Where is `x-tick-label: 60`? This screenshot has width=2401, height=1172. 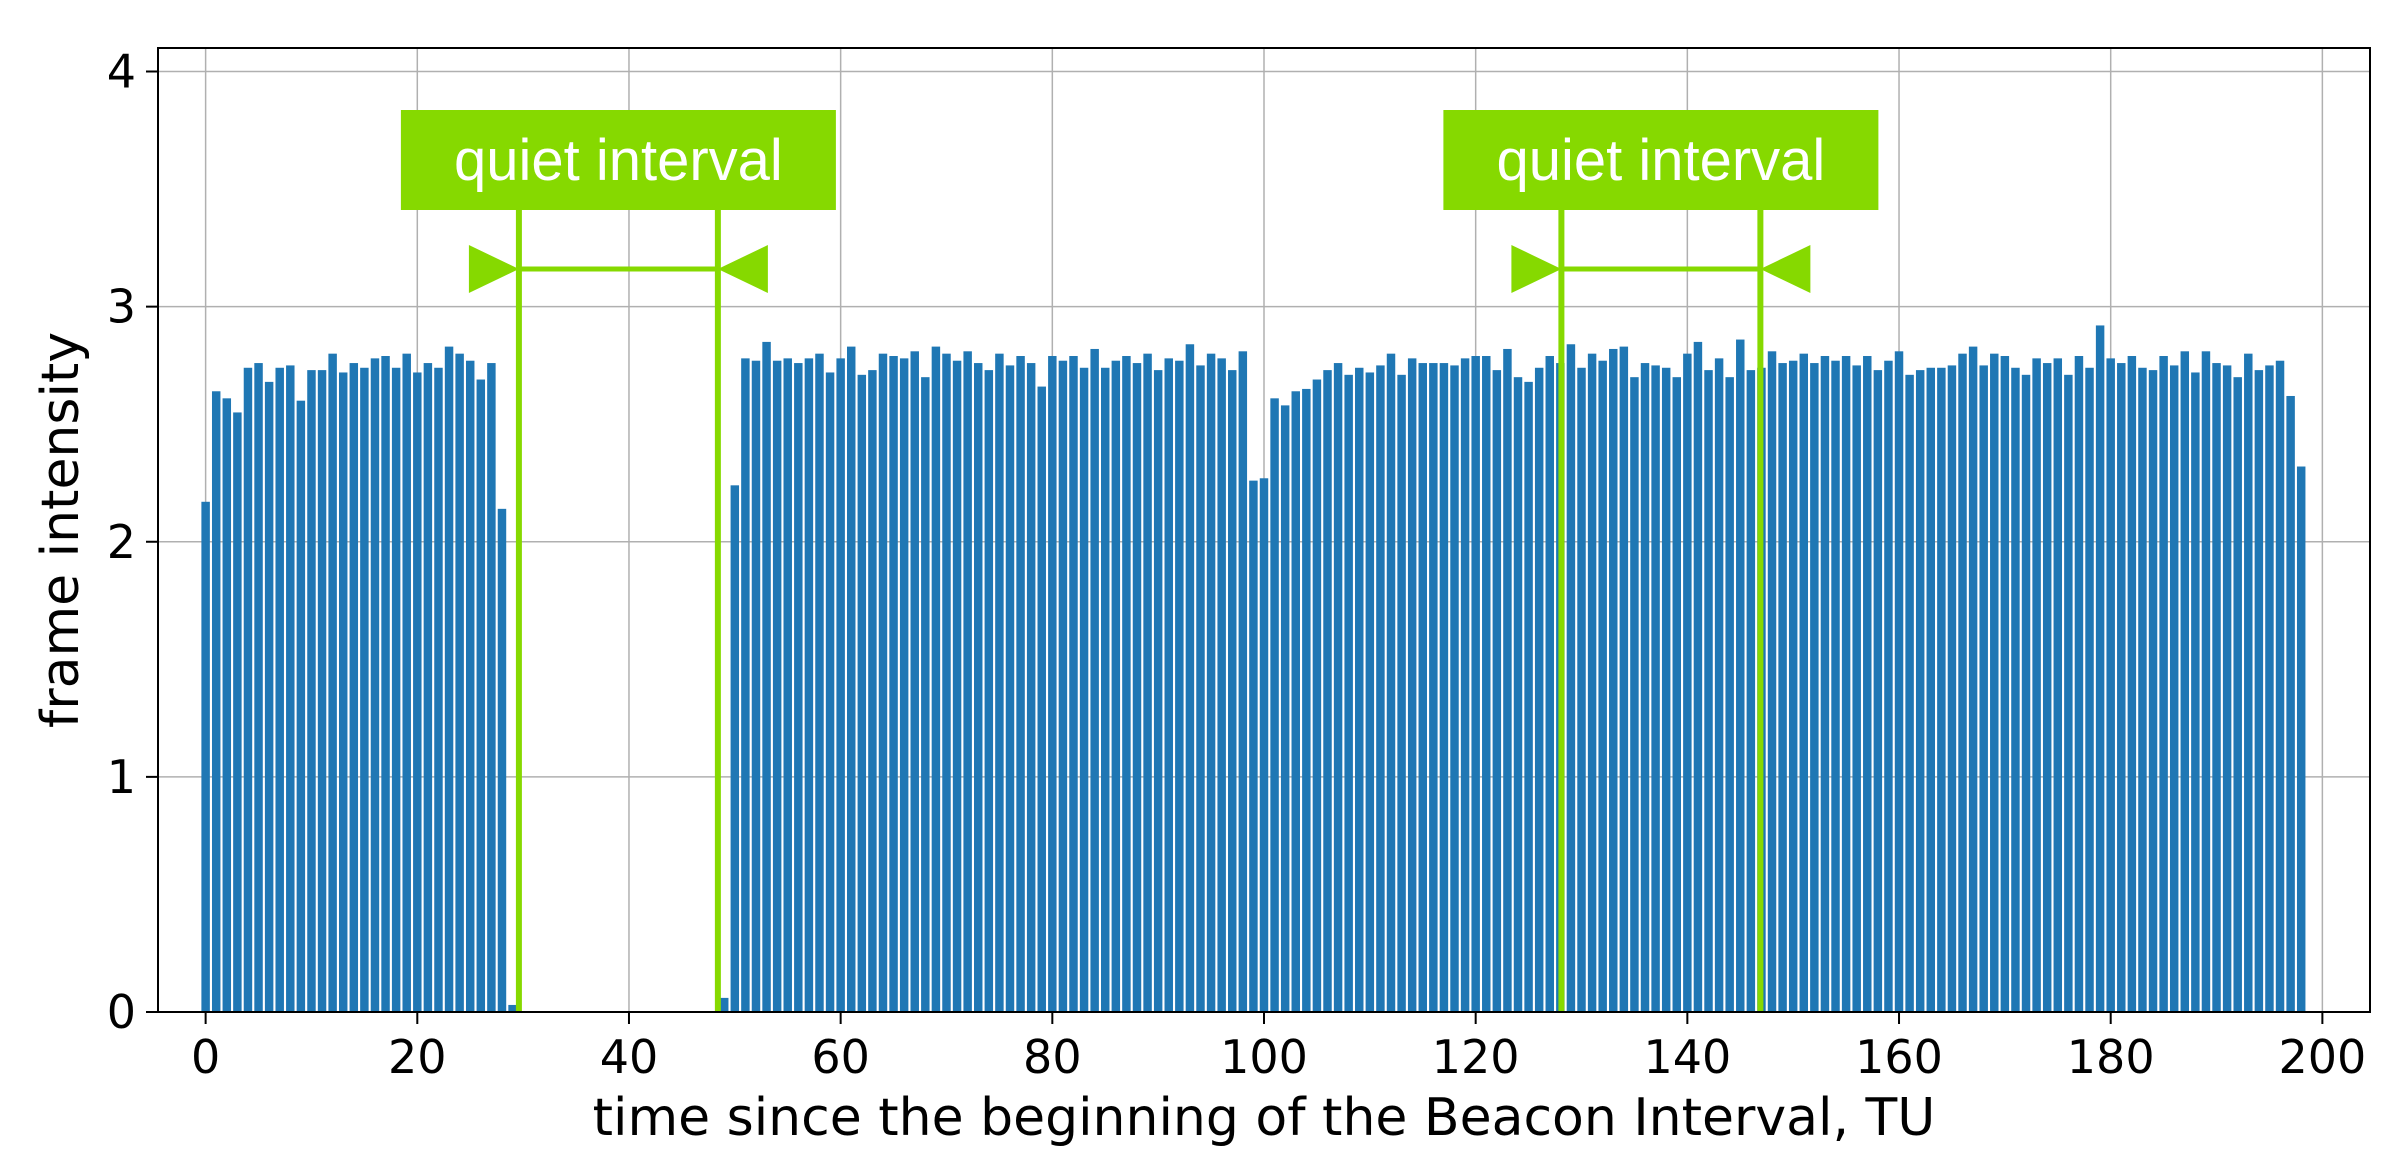
x-tick-label: 60 is located at coordinates (840, 1057).